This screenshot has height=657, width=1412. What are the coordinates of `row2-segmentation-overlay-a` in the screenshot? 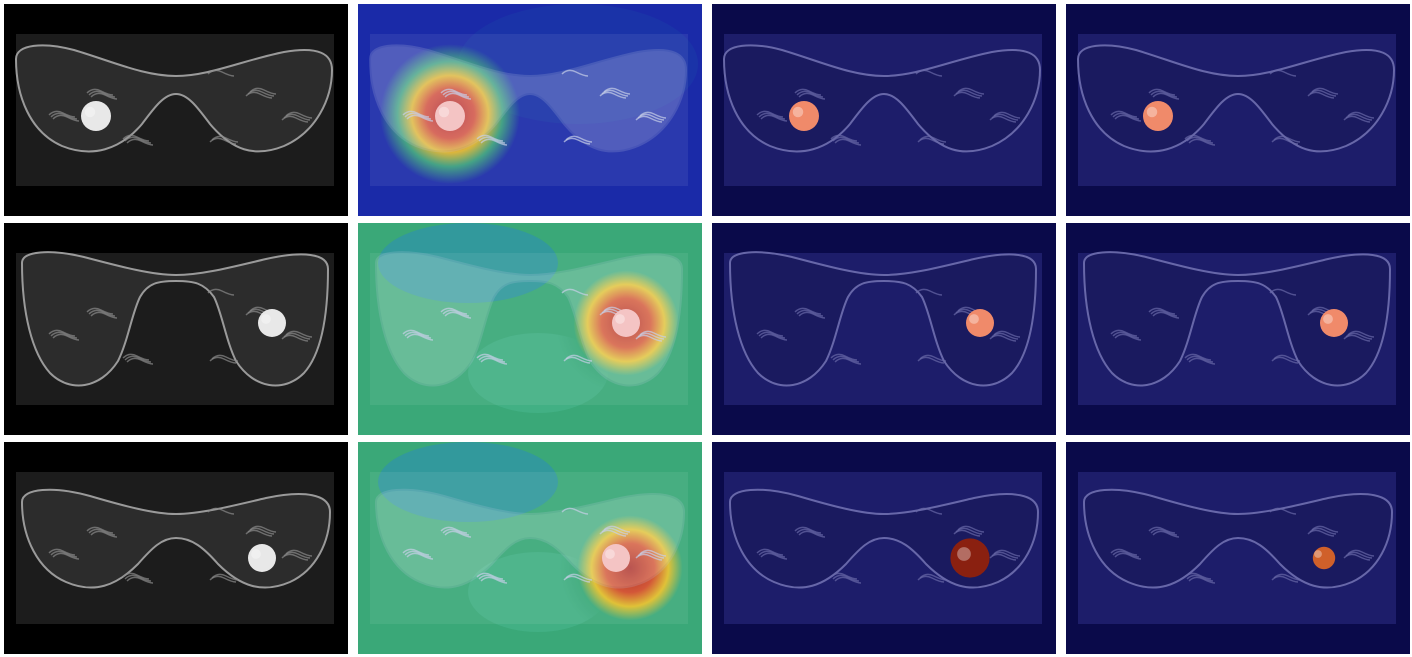 It's located at (884, 329).